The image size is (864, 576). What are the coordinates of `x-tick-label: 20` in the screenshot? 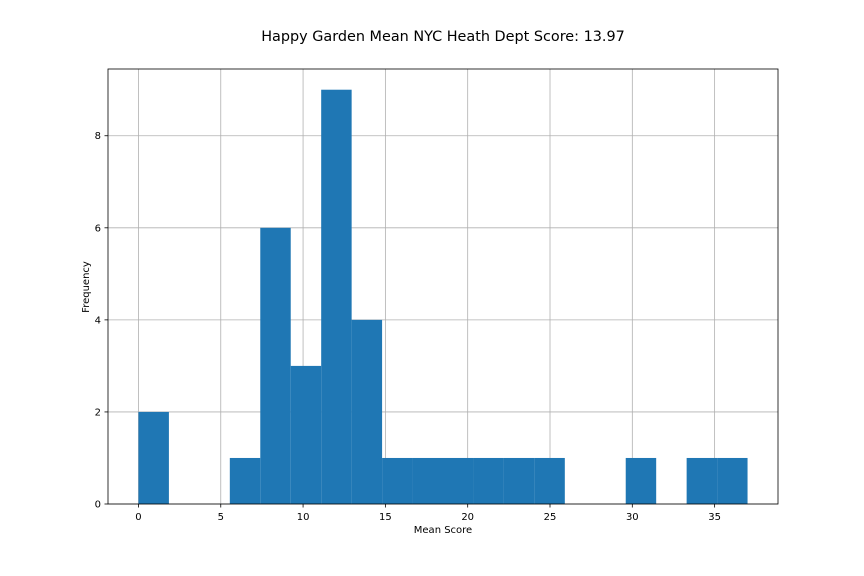 It's located at (467, 517).